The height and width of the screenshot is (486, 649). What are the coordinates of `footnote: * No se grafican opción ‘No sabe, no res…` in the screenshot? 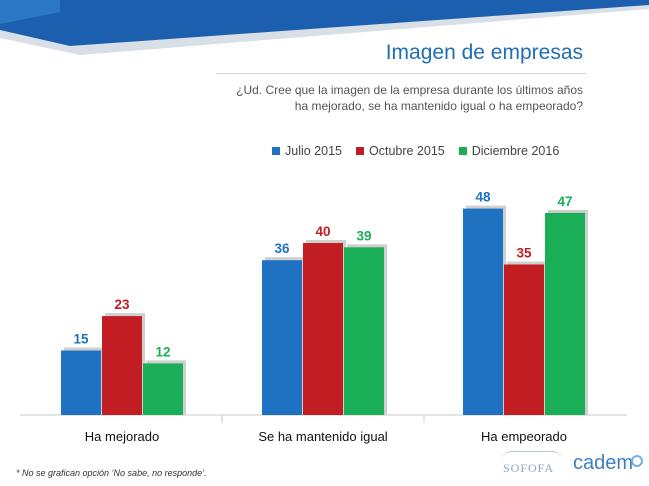 It's located at (111, 473).